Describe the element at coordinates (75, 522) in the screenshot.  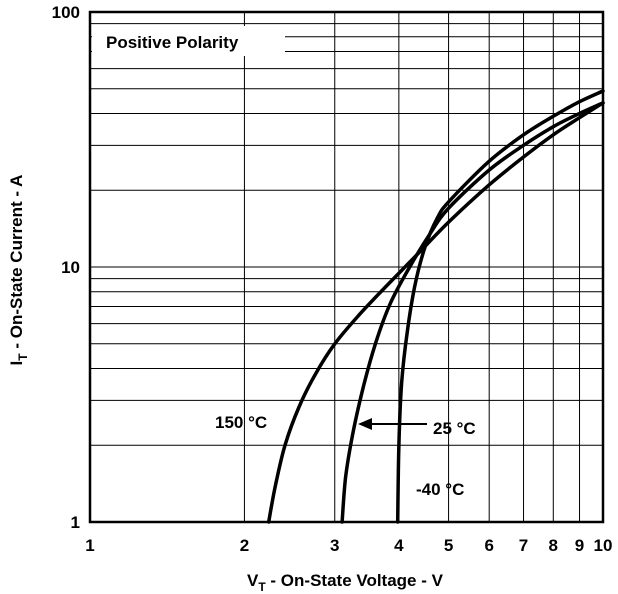
I see `y-tick-label: 1` at that location.